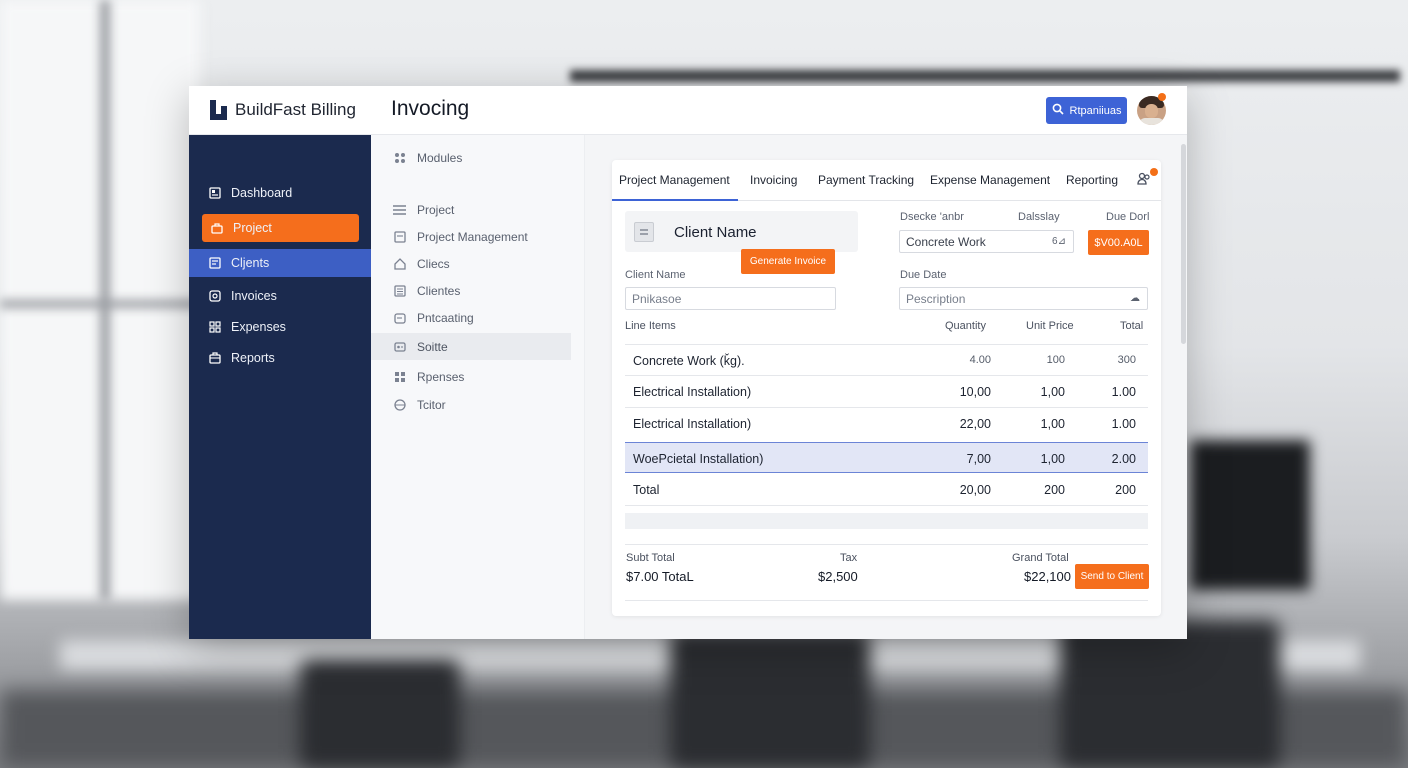 This screenshot has width=1408, height=768. I want to click on row-quantity: 4.00, so click(980, 360).